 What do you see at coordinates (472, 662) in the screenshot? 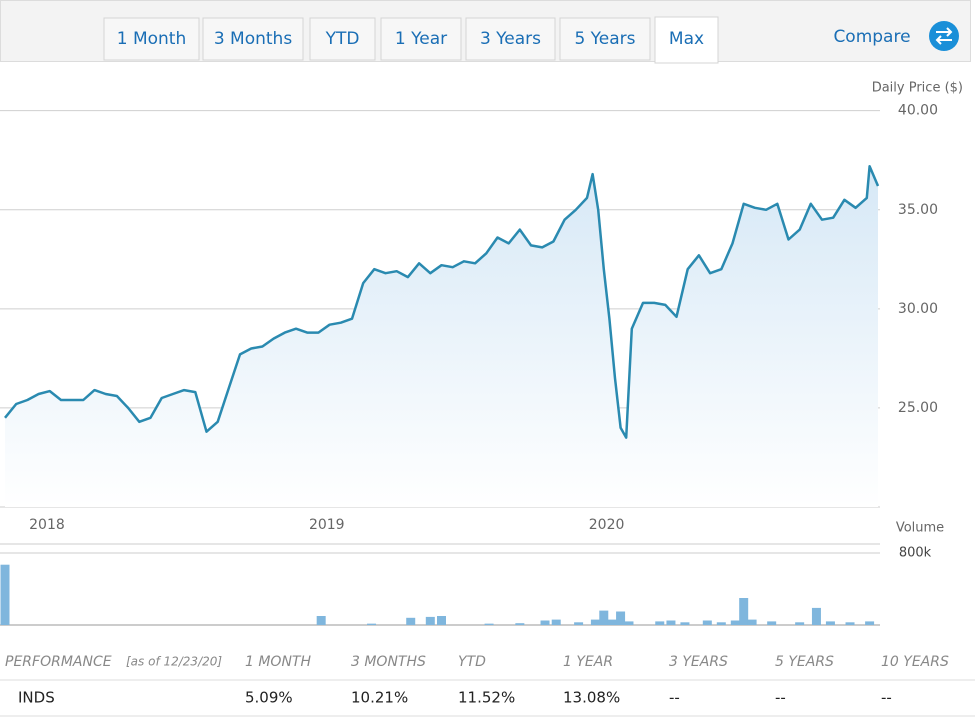
I see `table-header: YTD` at bounding box center [472, 662].